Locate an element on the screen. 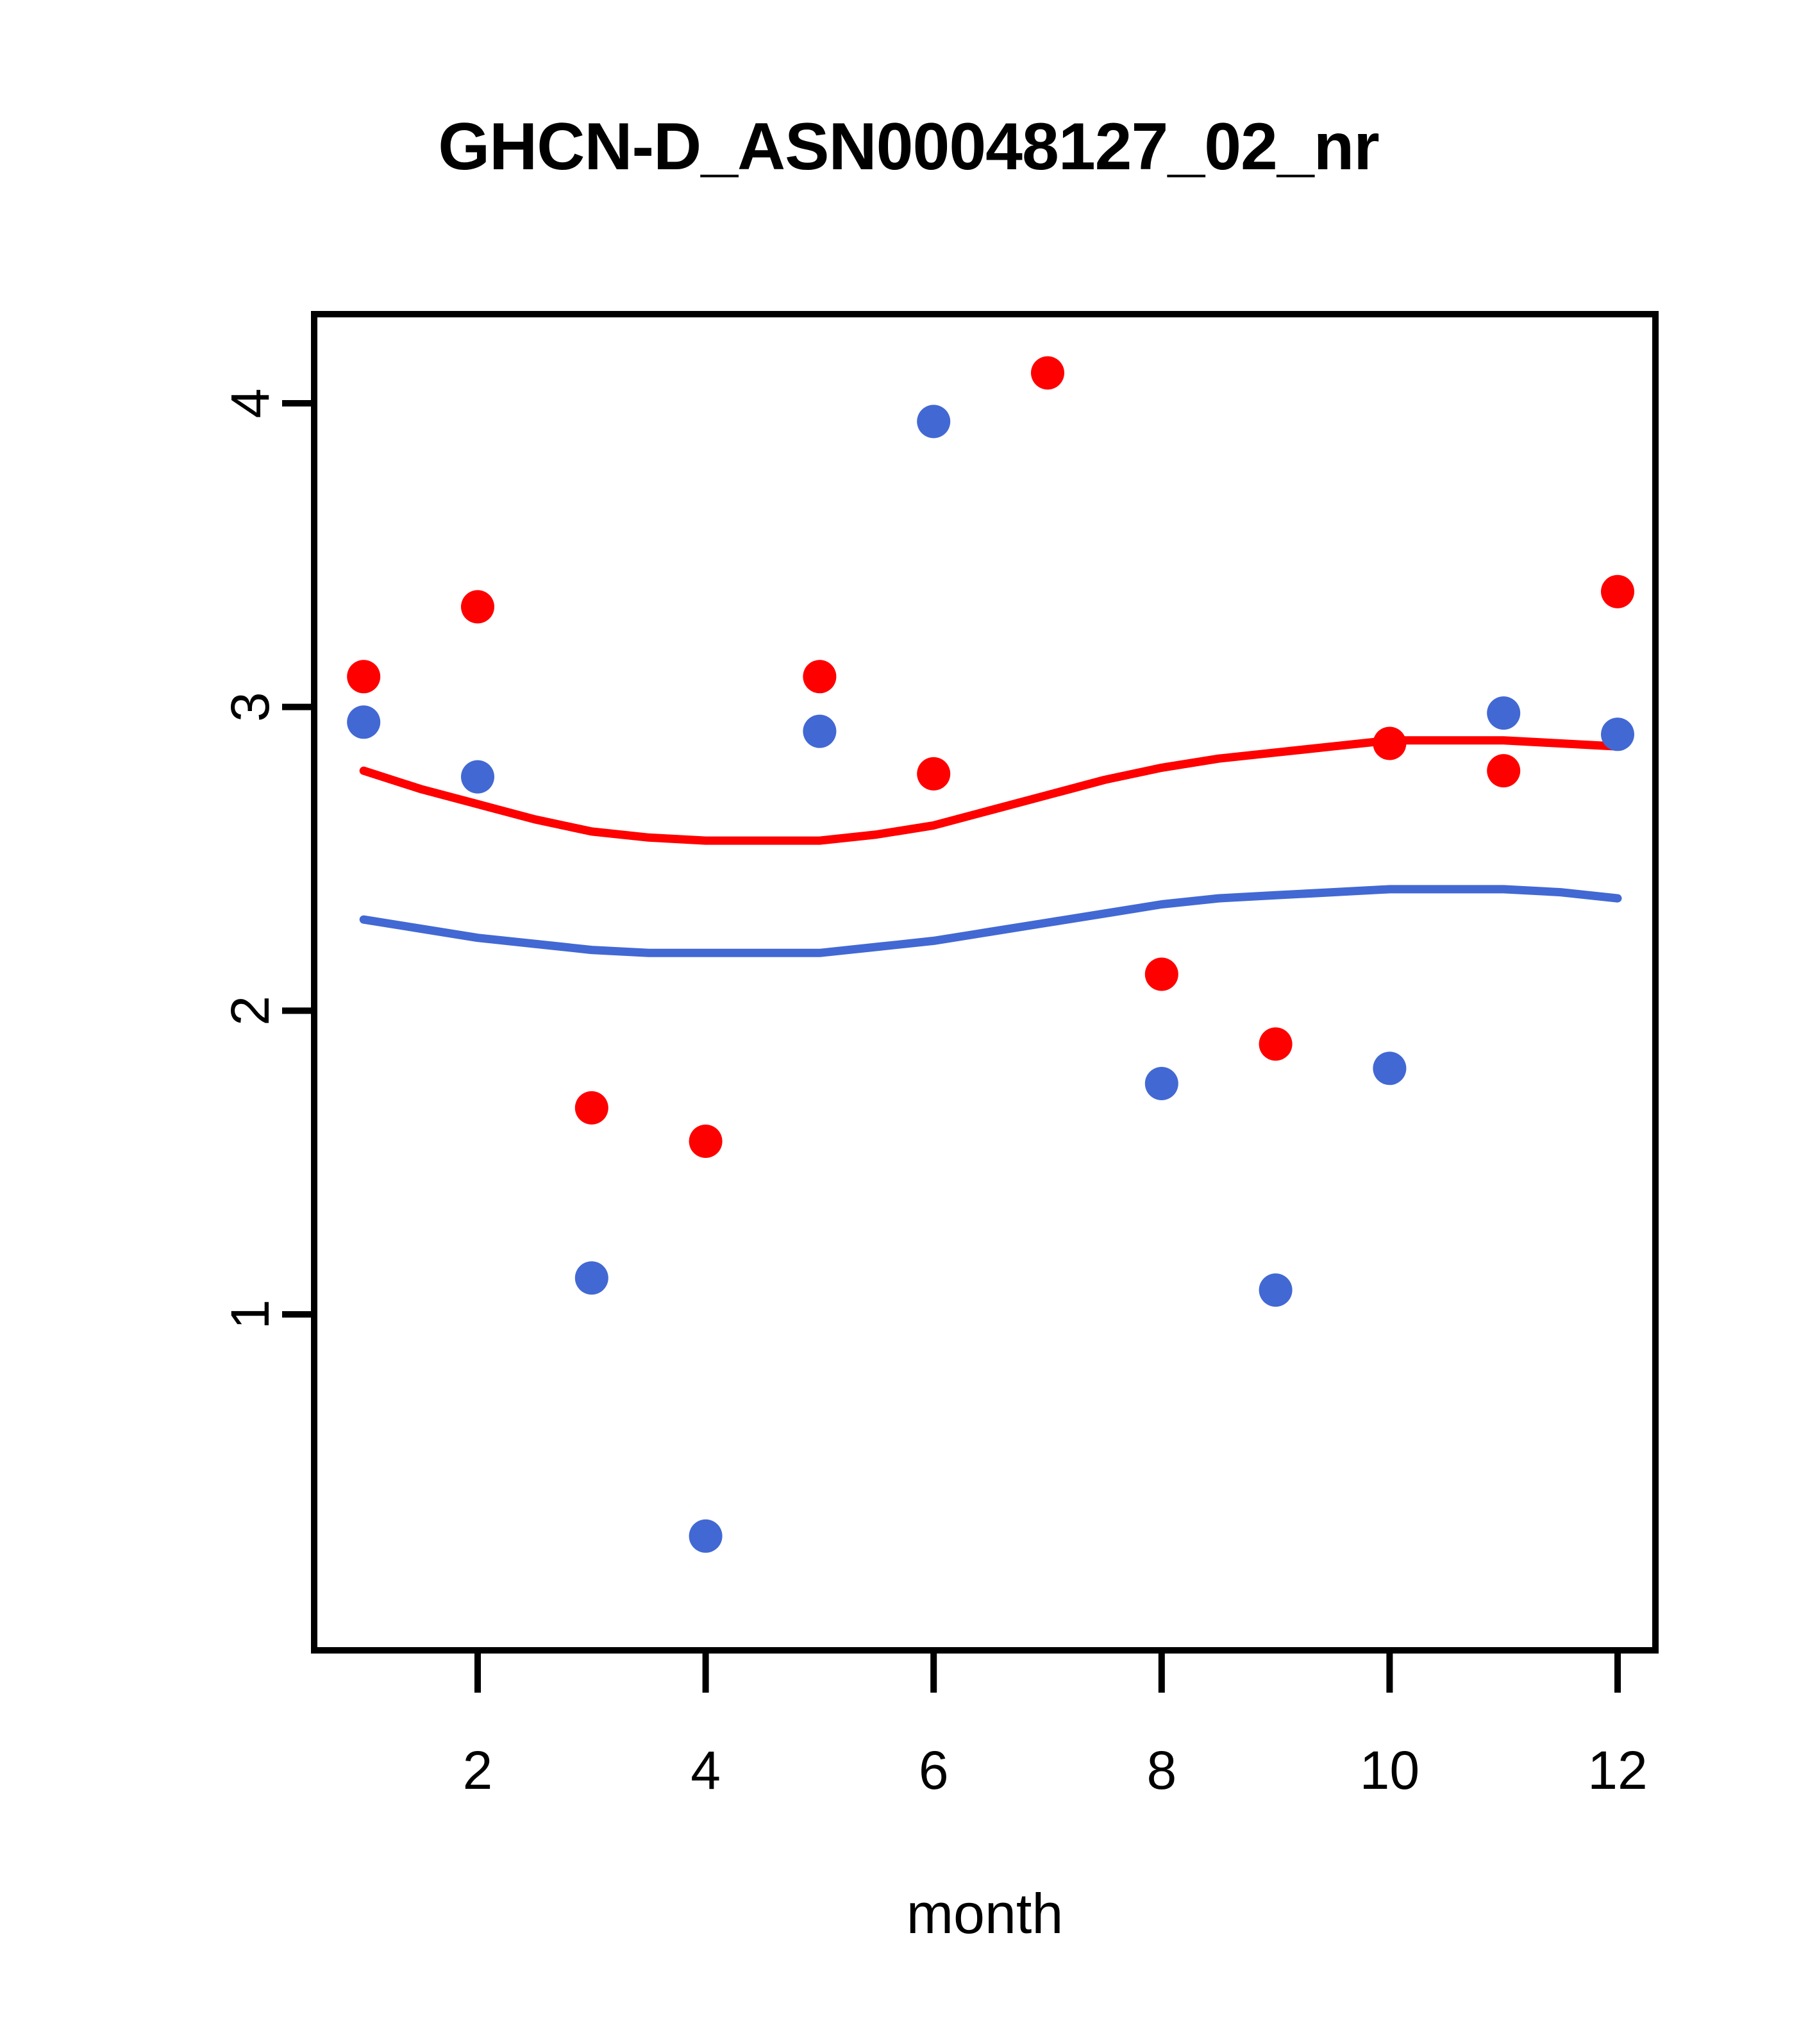  trend-curves is located at coordinates (991, 846).